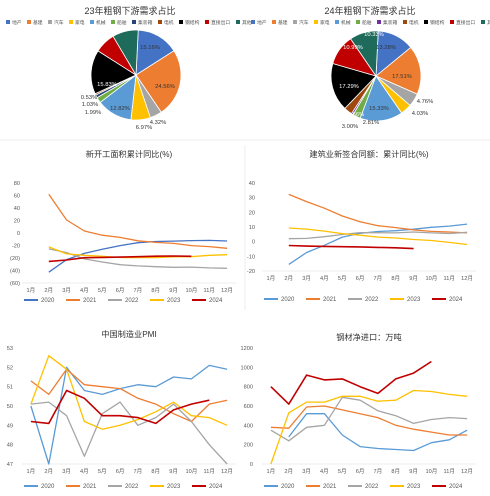 The width and height of the screenshot is (490, 496). Describe the element at coordinates (247, 22) in the screenshot. I see `legend-label: 其他` at that location.